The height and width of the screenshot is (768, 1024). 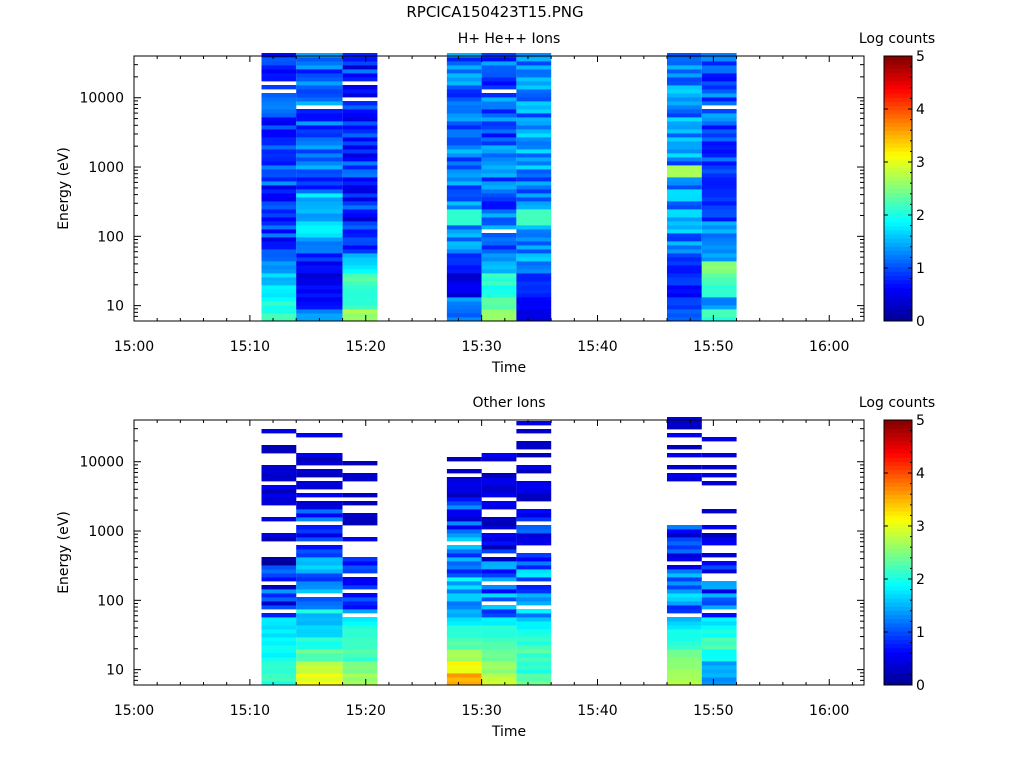 I want to click on colorbar-tick-label: 1, so click(x=920, y=269).